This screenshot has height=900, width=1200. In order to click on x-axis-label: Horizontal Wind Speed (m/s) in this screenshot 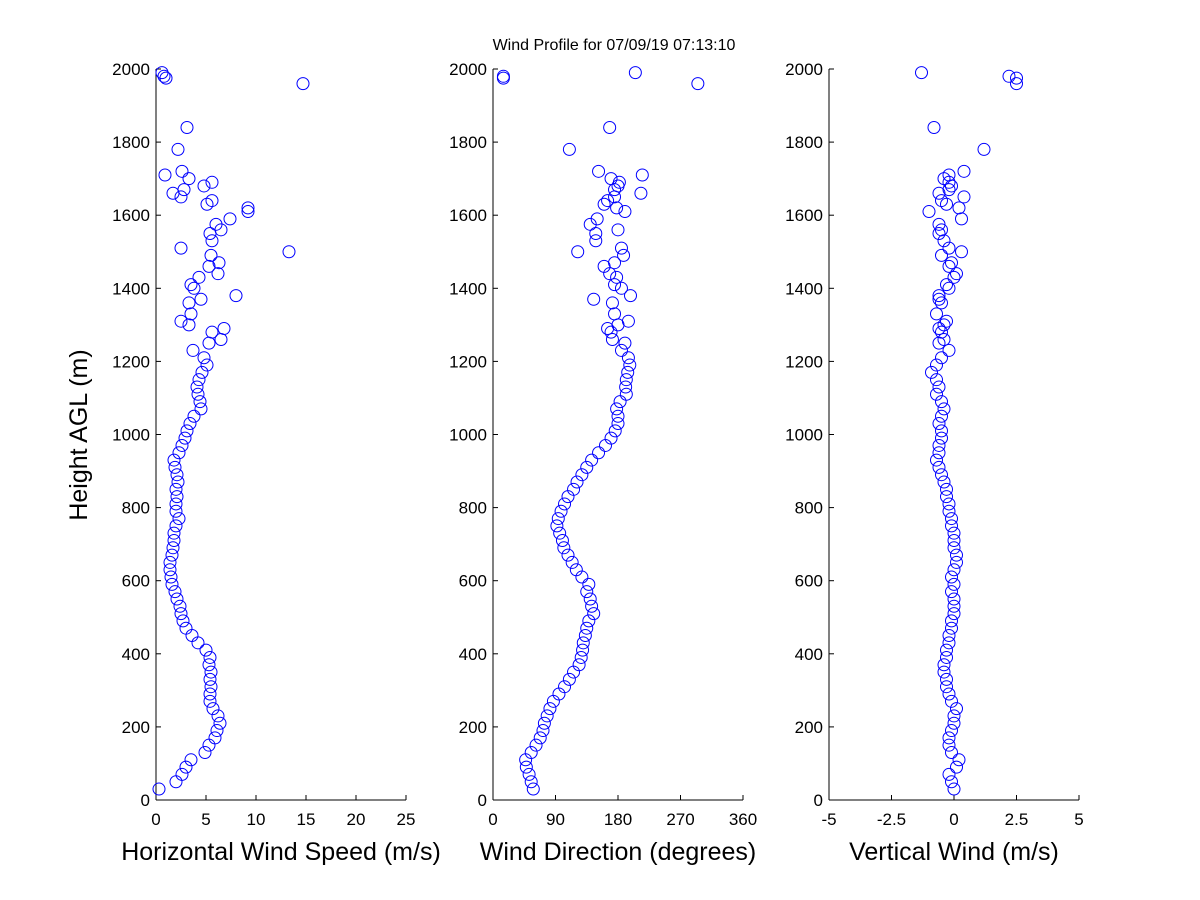, I will do `click(281, 852)`.